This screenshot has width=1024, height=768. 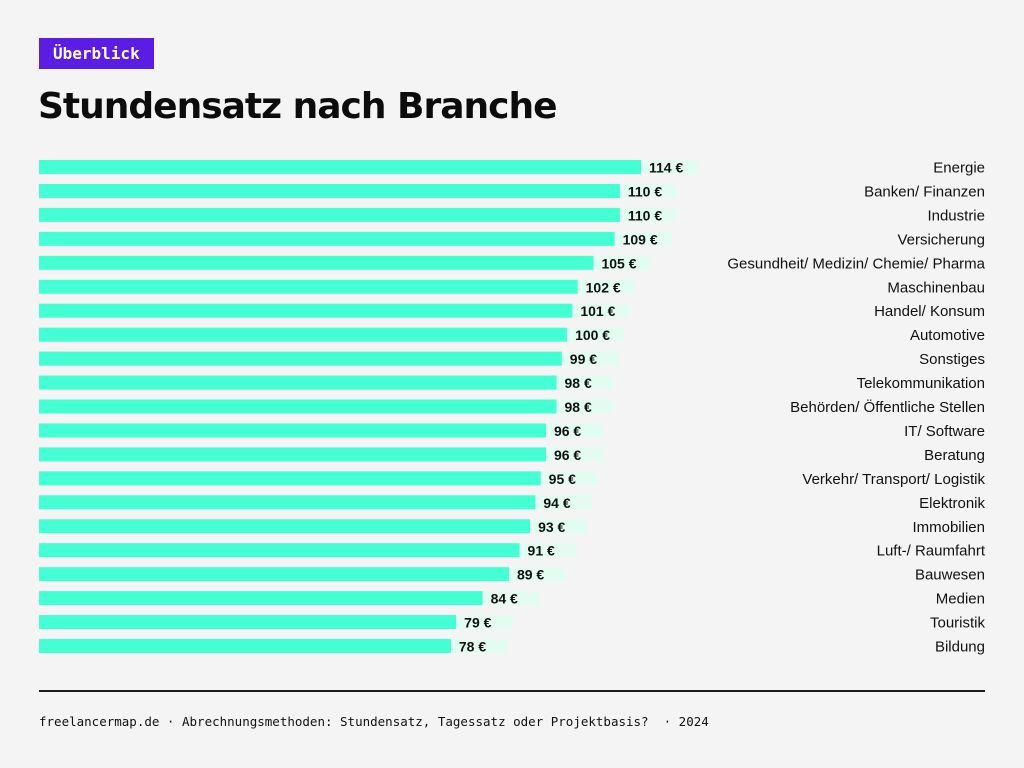 What do you see at coordinates (472, 647) in the screenshot?
I see `bar-value-label: 78 €` at bounding box center [472, 647].